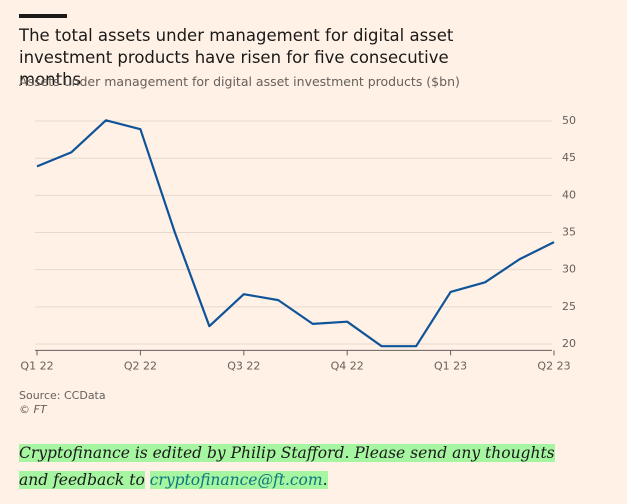  Describe the element at coordinates (569, 120) in the screenshot. I see `y-tick-label: 50` at that location.